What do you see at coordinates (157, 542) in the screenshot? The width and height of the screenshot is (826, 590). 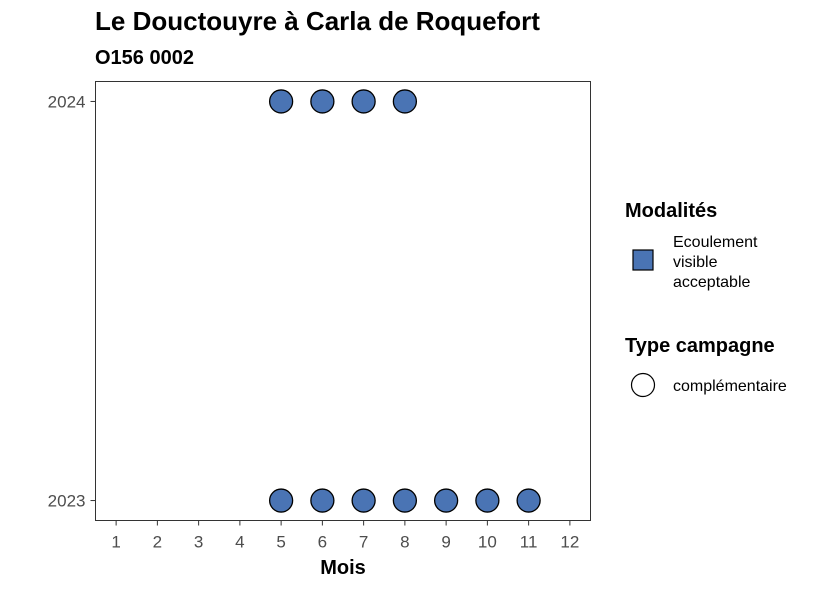 I see `x-tick-label: 2` at bounding box center [157, 542].